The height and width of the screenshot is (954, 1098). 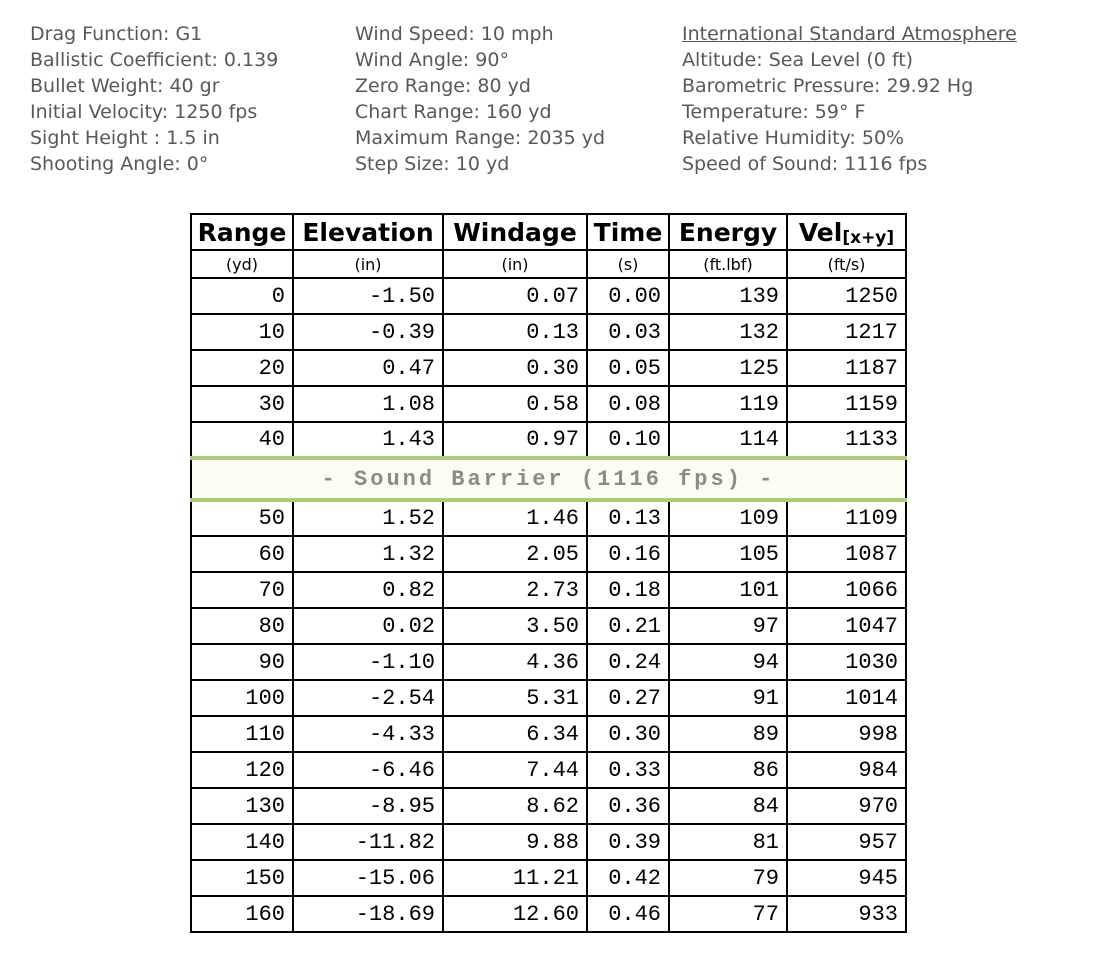 What do you see at coordinates (846, 332) in the screenshot?
I see `table-cell: 1217` at bounding box center [846, 332].